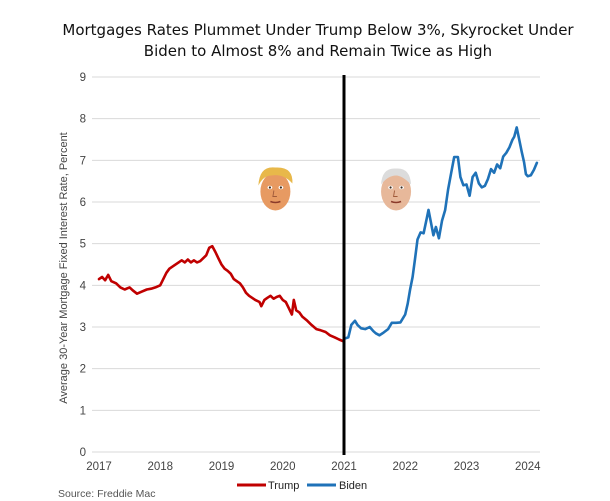  Describe the element at coordinates (83, 161) in the screenshot. I see `y-tick-label: 7` at that location.